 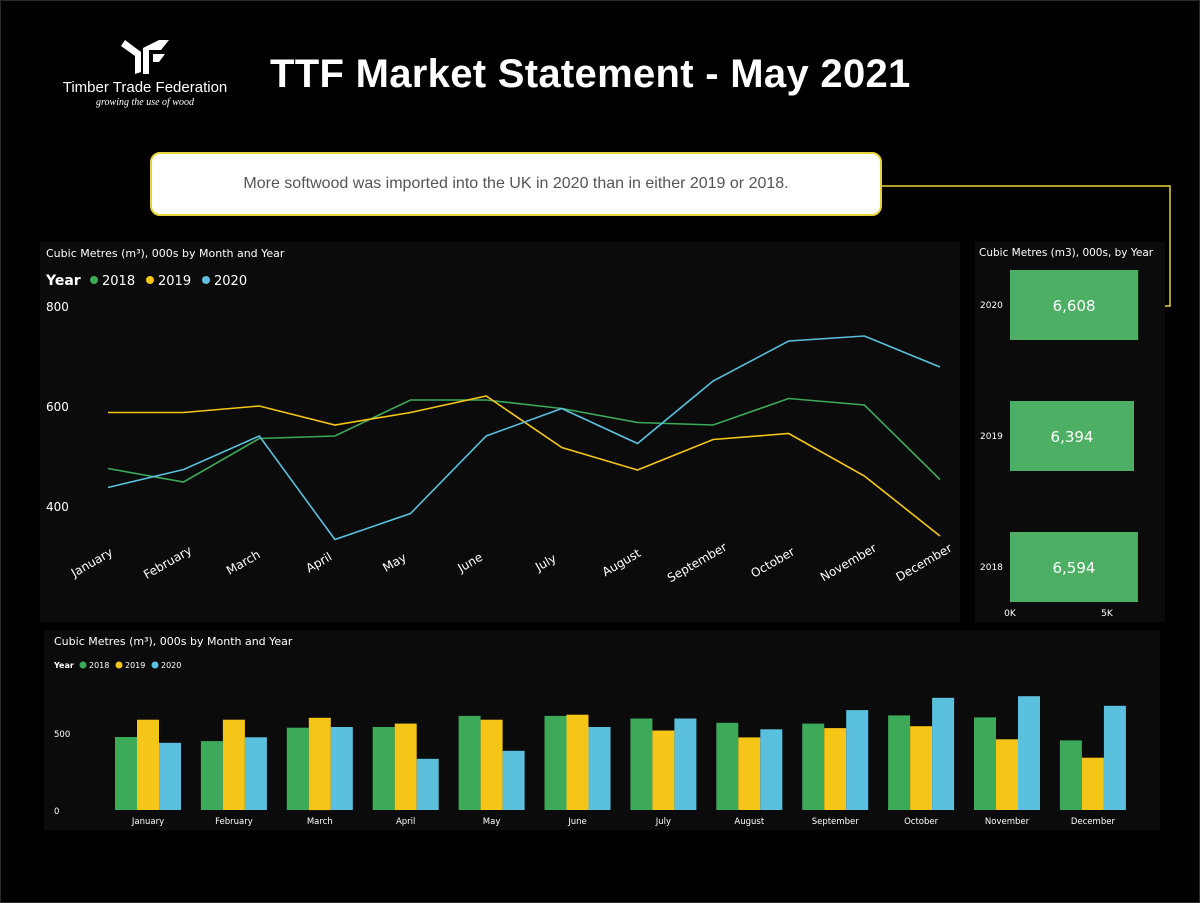 I want to click on bar-group-december, so click(x=1092, y=757).